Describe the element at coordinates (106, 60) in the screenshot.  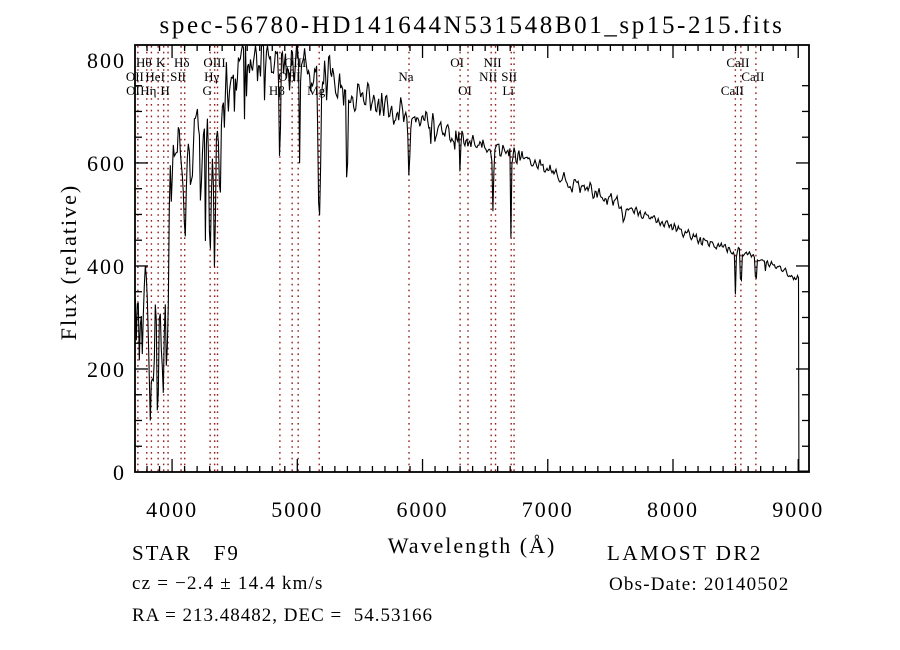
I see `svg-text: 800` at that location.